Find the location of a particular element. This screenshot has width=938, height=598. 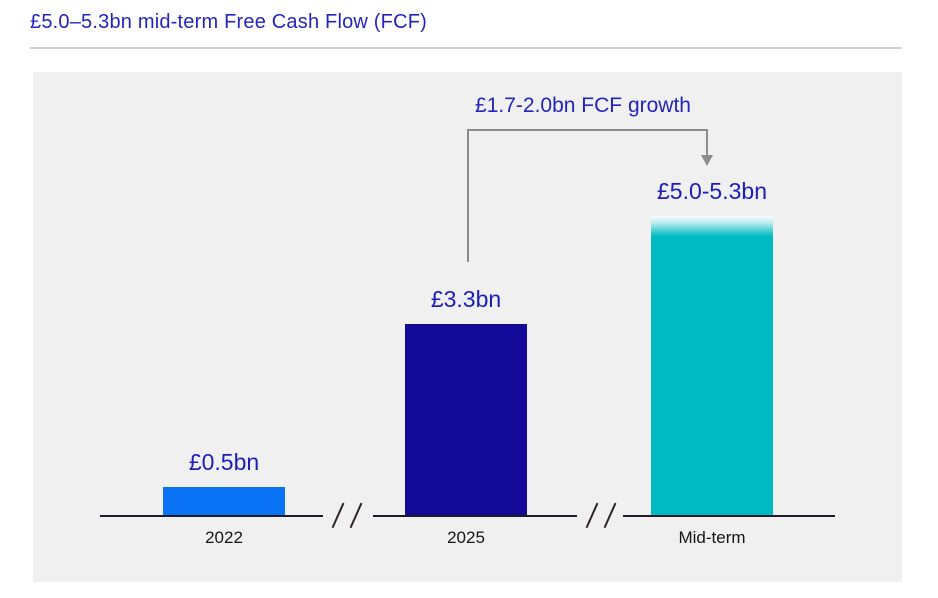

page-title: £5.0–5.3bn mid-term Free Cash Flow (FCF) is located at coordinates (229, 22).